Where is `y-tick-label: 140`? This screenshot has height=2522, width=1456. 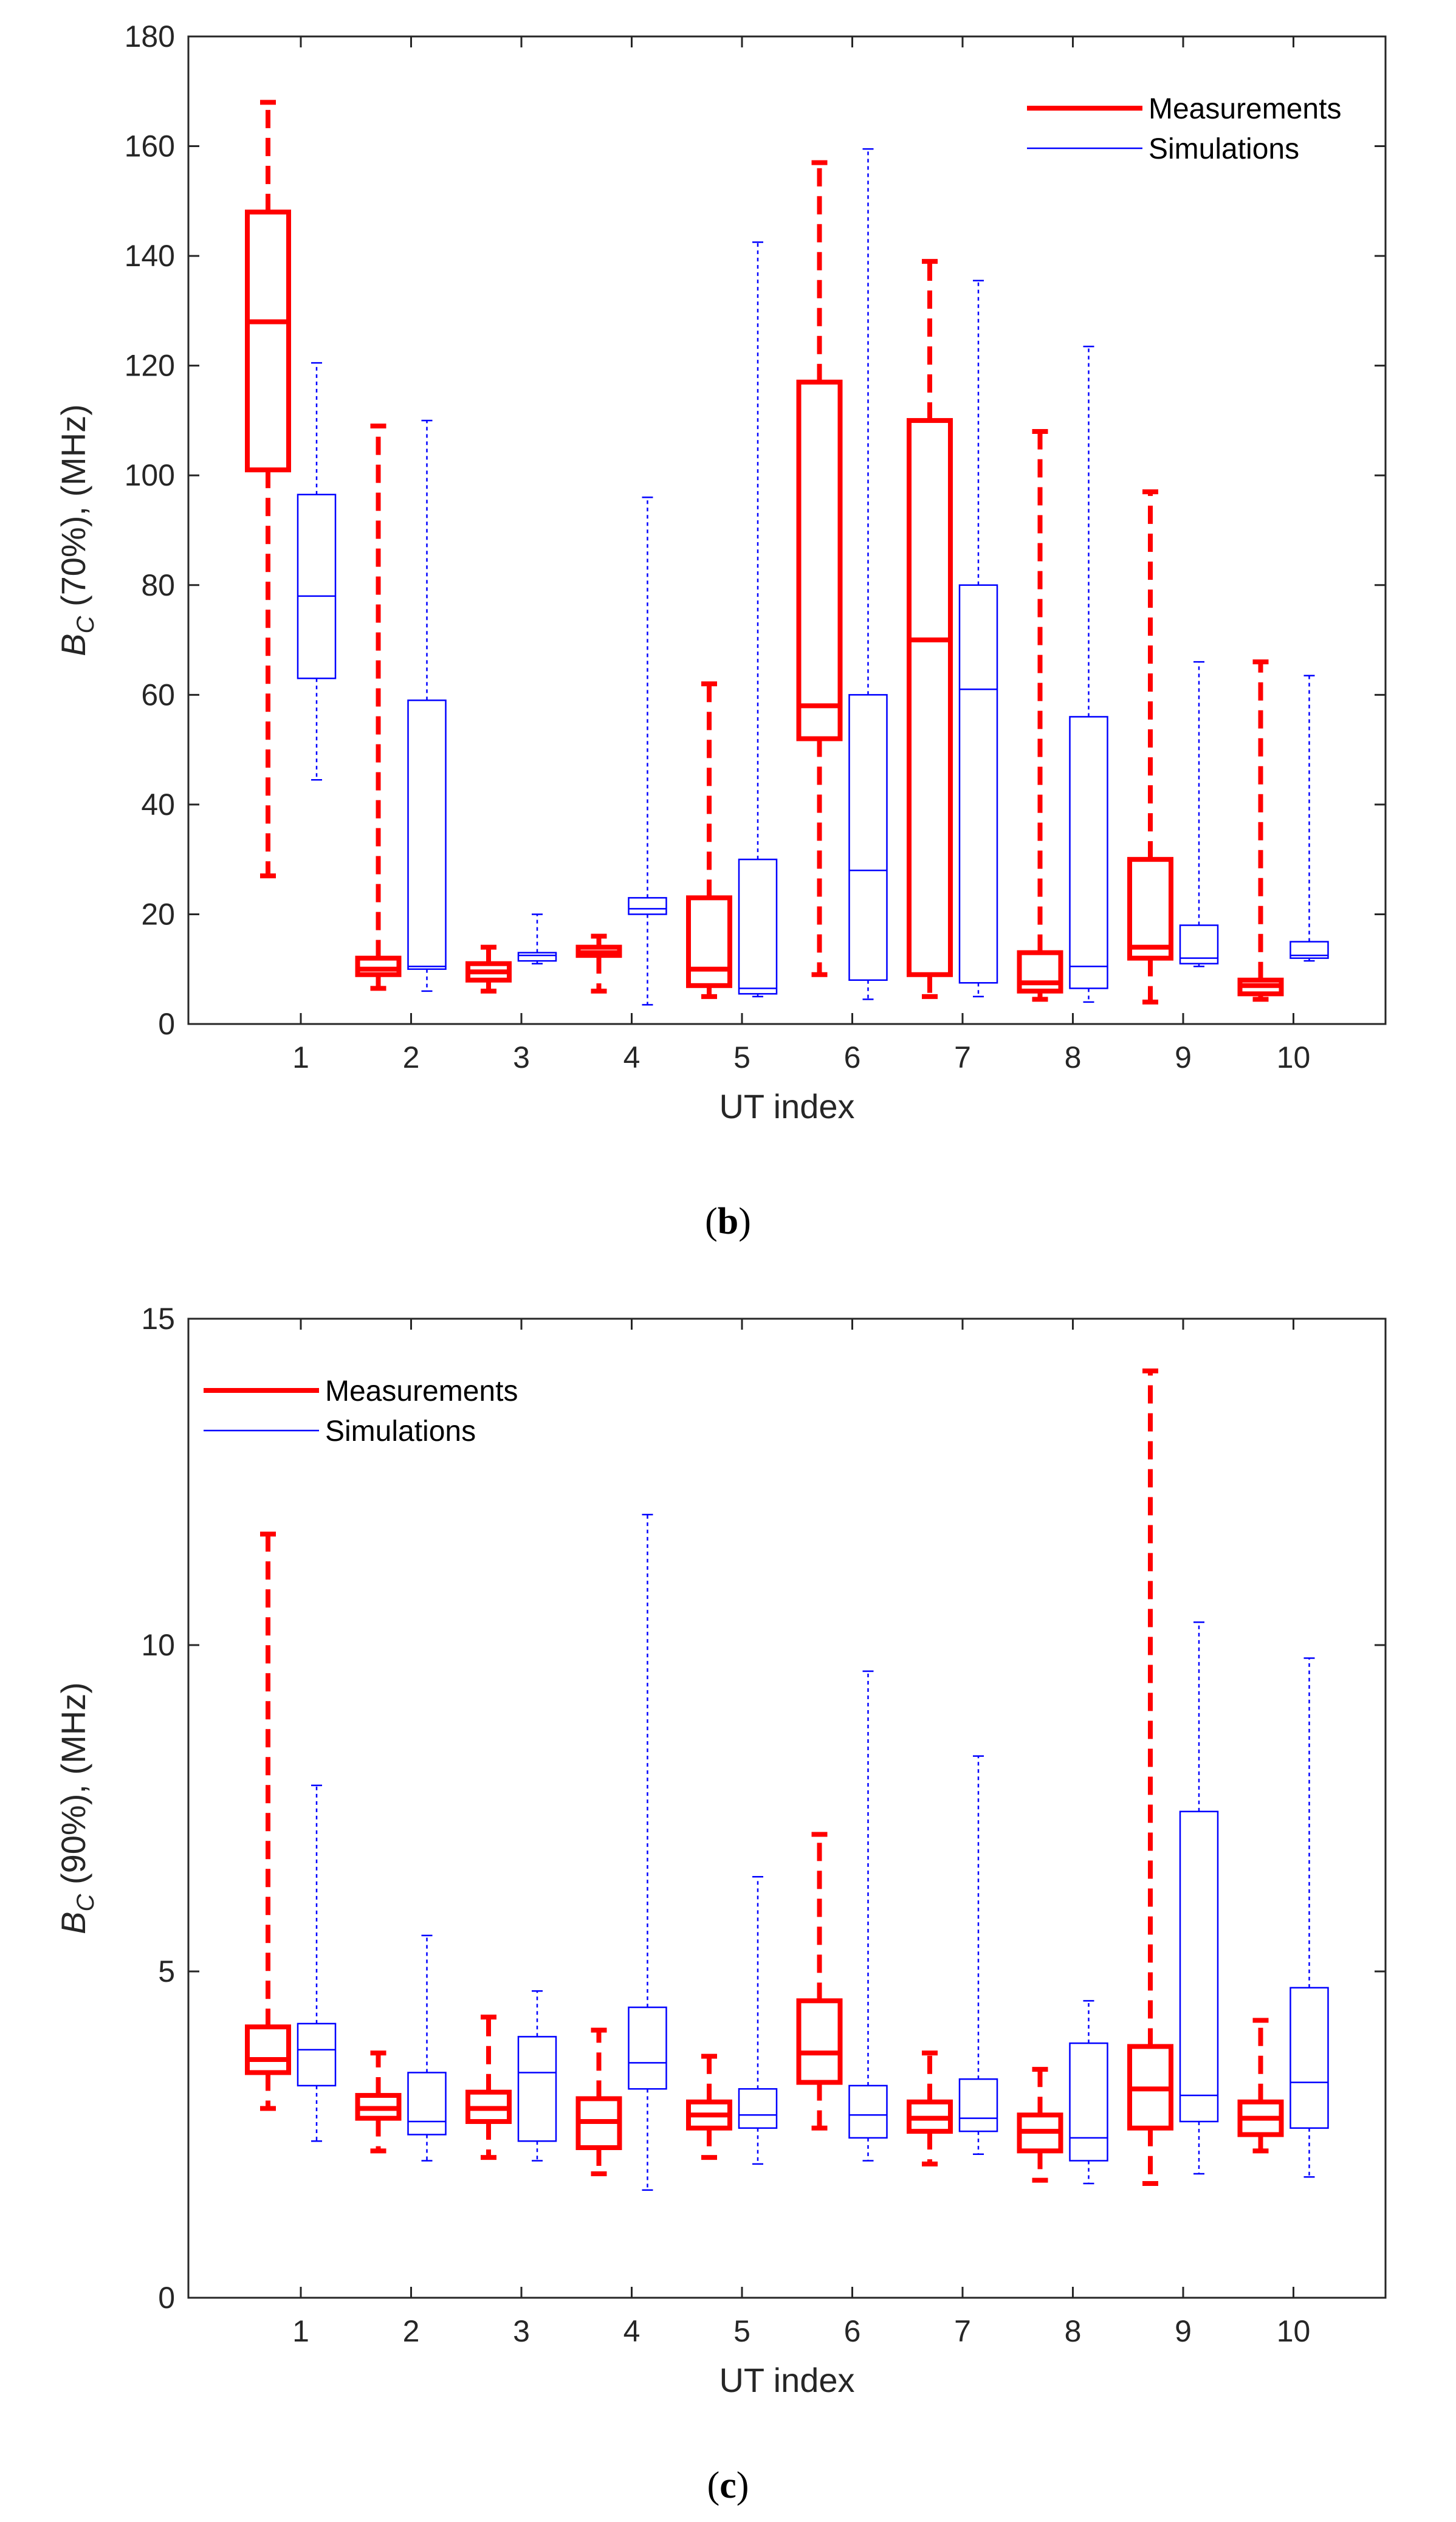 y-tick-label: 140 is located at coordinates (150, 256).